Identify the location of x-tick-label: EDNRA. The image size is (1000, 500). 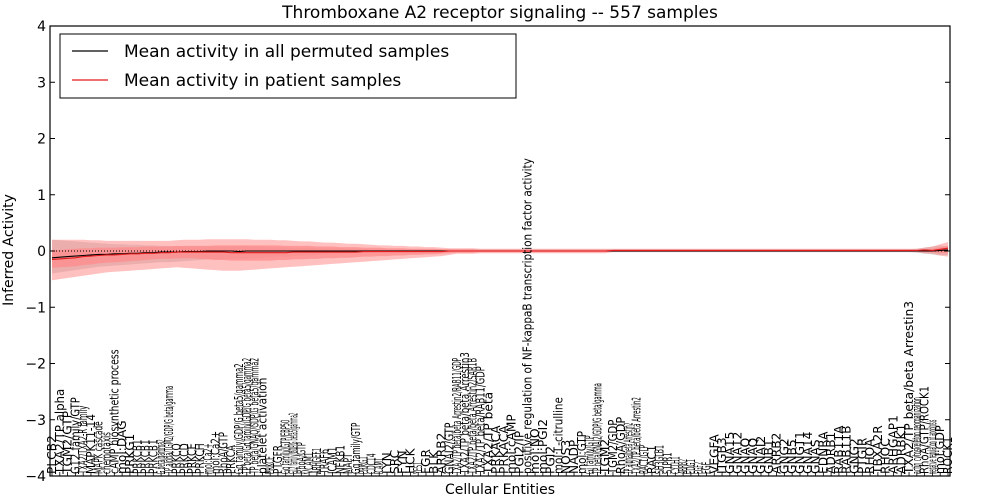
(823, 452).